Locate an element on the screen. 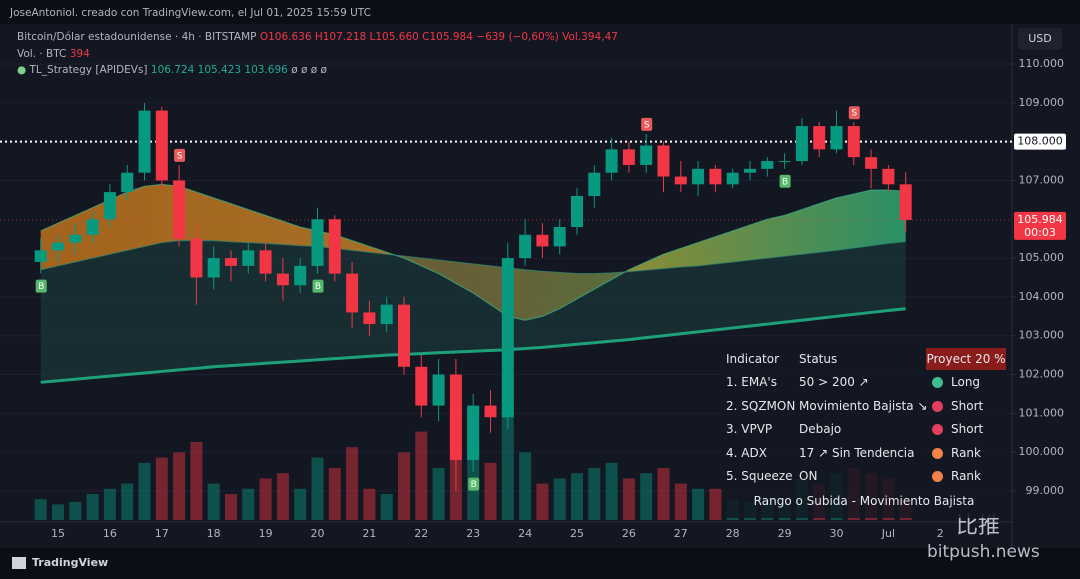  currency-button is located at coordinates (1040, 39).